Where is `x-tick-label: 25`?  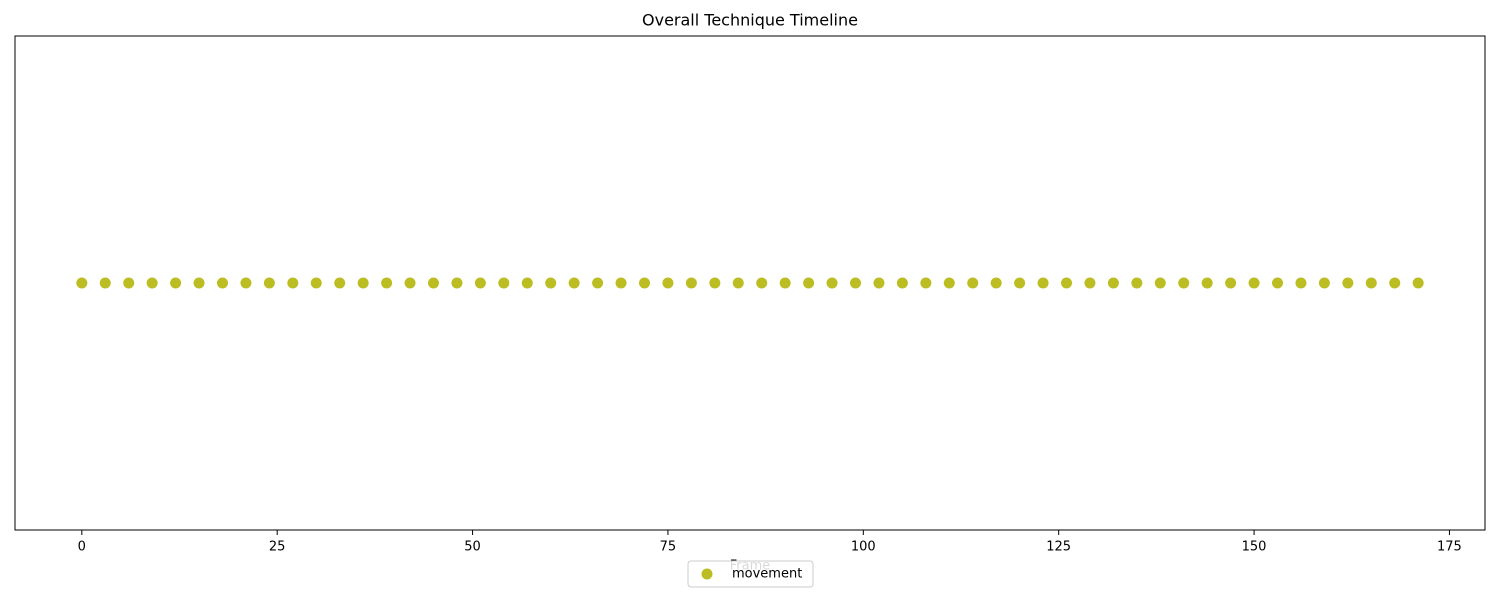 x-tick-label: 25 is located at coordinates (277, 547).